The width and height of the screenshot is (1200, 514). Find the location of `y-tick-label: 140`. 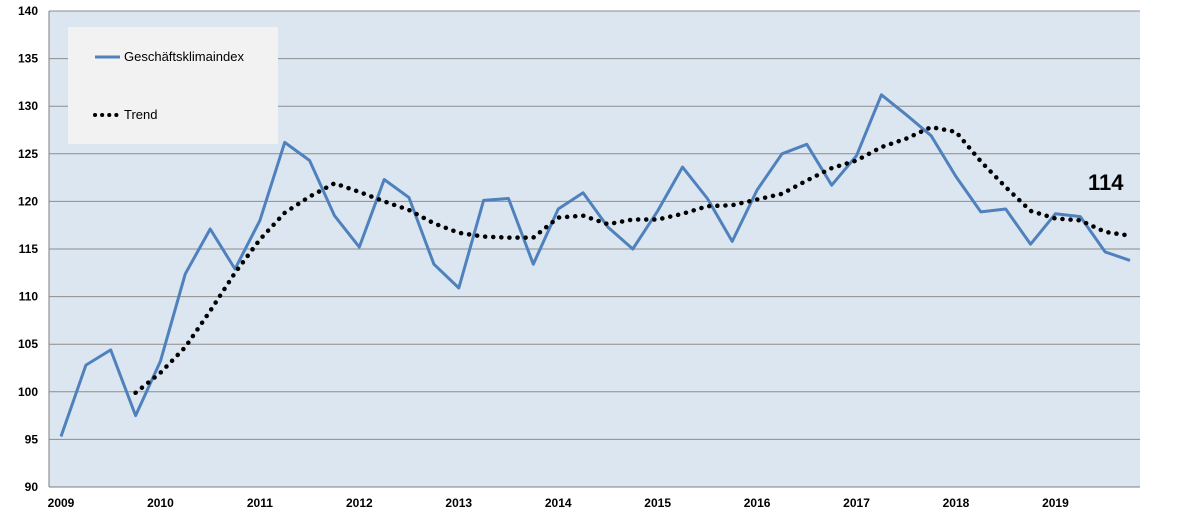

y-tick-label: 140 is located at coordinates (28, 11).